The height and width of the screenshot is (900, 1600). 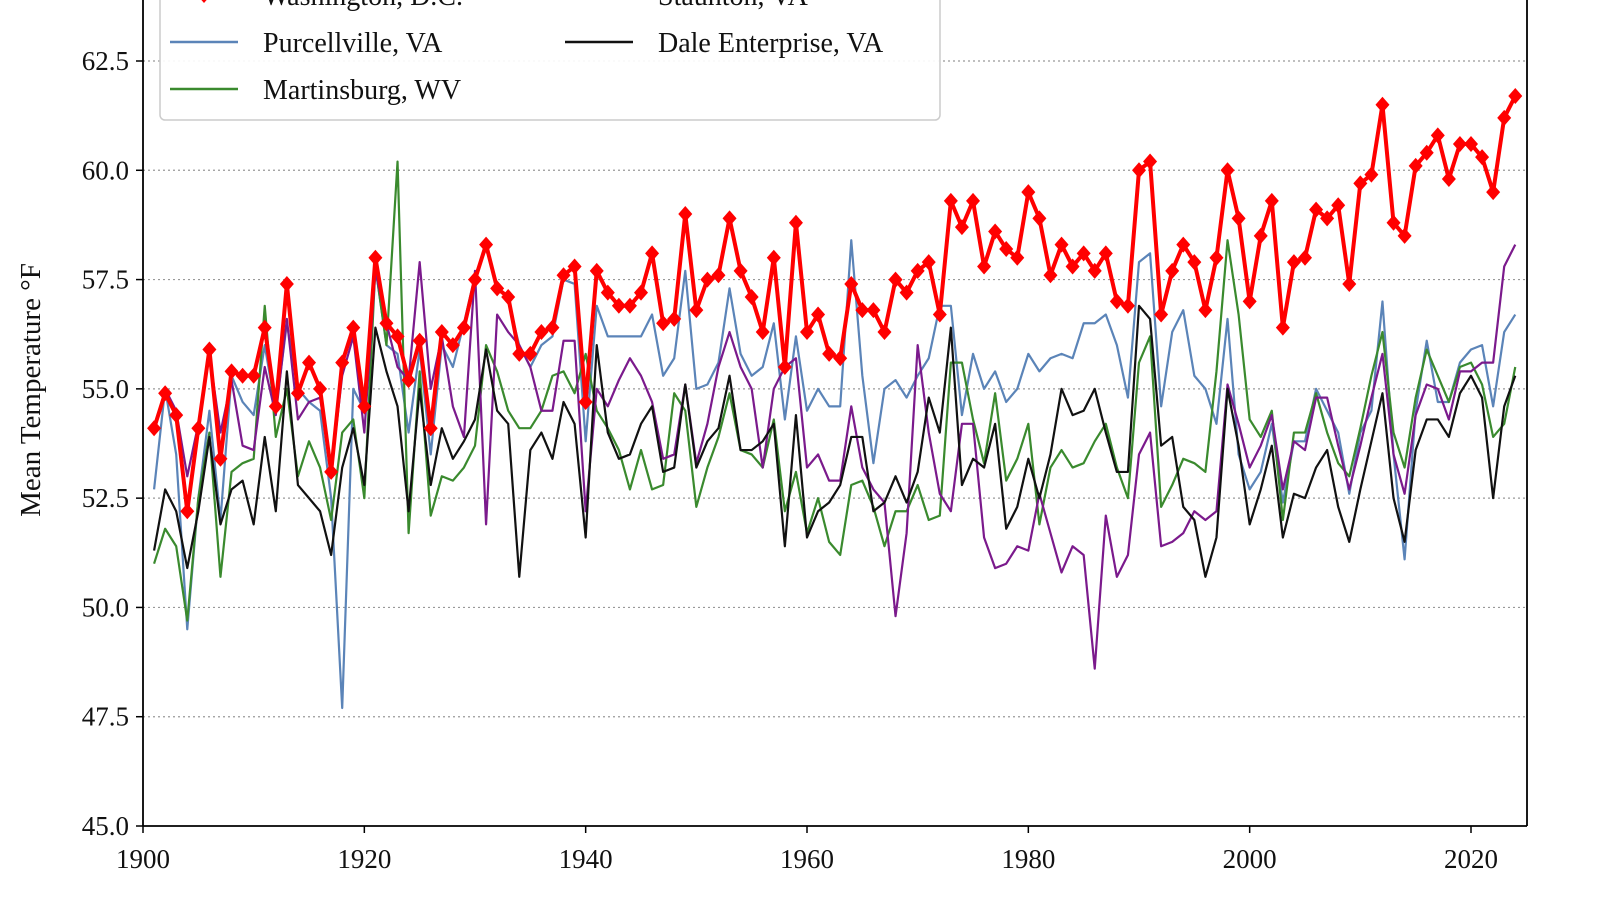 I want to click on legend-label: Staunton, VA, so click(x=733, y=6).